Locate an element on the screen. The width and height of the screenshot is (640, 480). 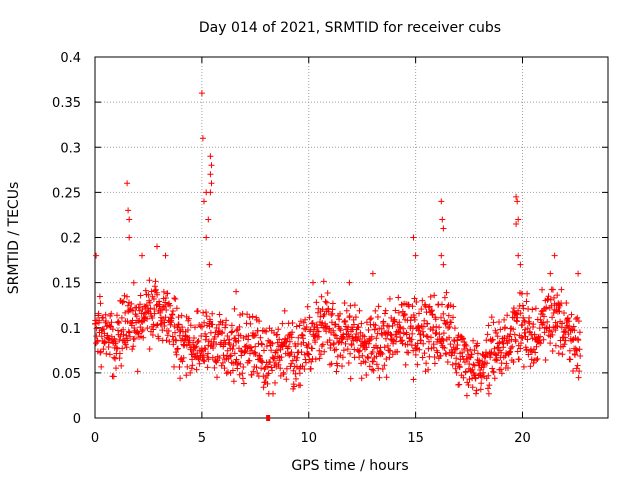
y-tick-label: 0.15 is located at coordinates (66, 284).